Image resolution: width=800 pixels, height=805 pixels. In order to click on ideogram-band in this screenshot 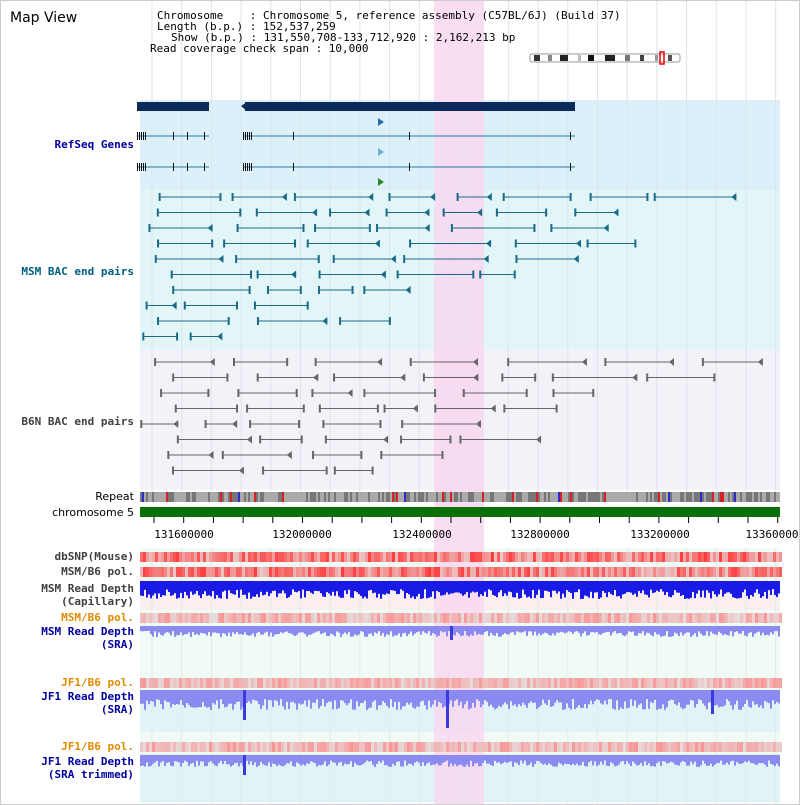, I will do `click(656, 58)`.